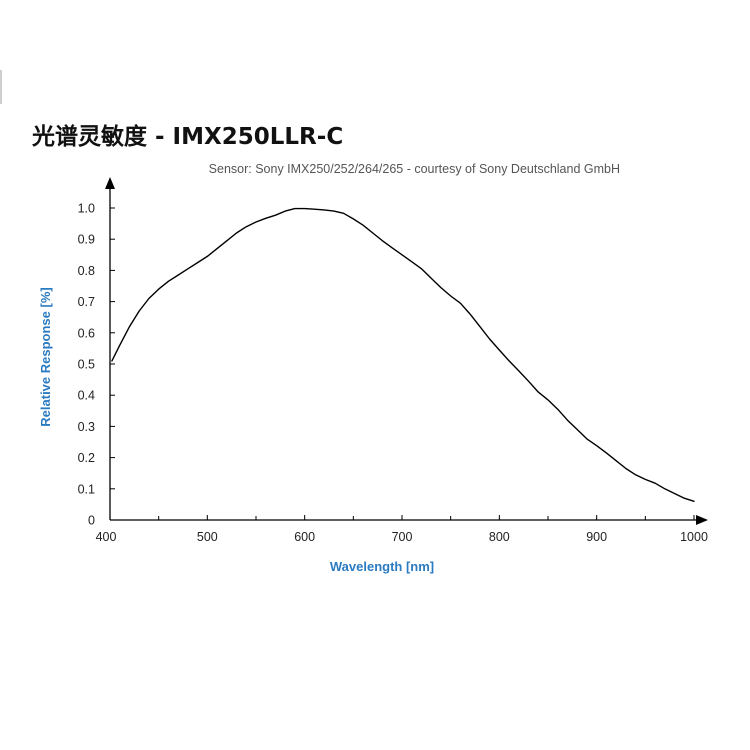 Image resolution: width=750 pixels, height=750 pixels. What do you see at coordinates (402, 537) in the screenshot?
I see `x-tick-label: 700` at bounding box center [402, 537].